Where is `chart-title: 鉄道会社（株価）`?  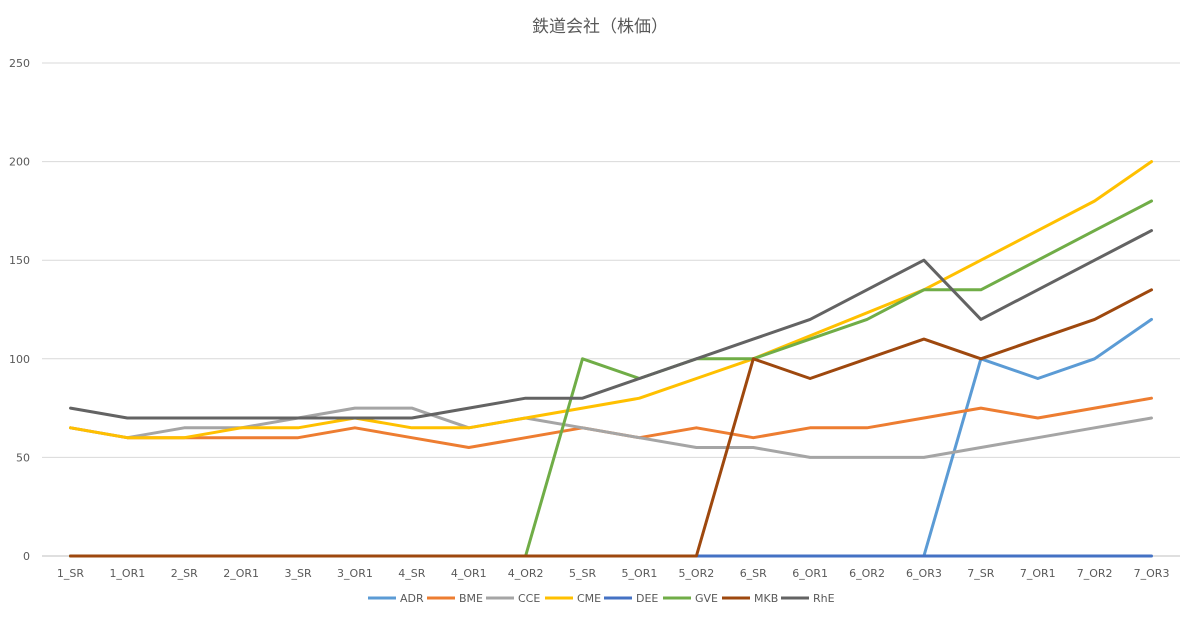 chart-title: 鉄道会社（株価） is located at coordinates (600, 27).